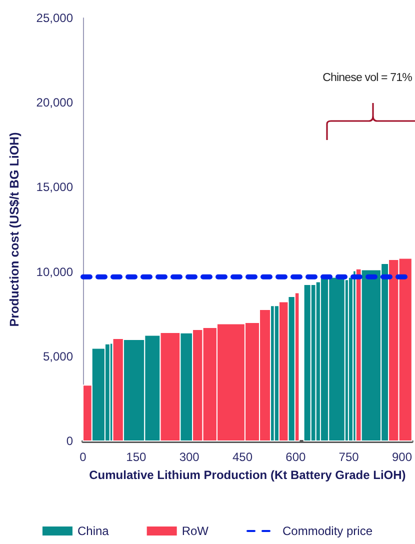  I want to click on x-tick-label: 900, so click(402, 457).